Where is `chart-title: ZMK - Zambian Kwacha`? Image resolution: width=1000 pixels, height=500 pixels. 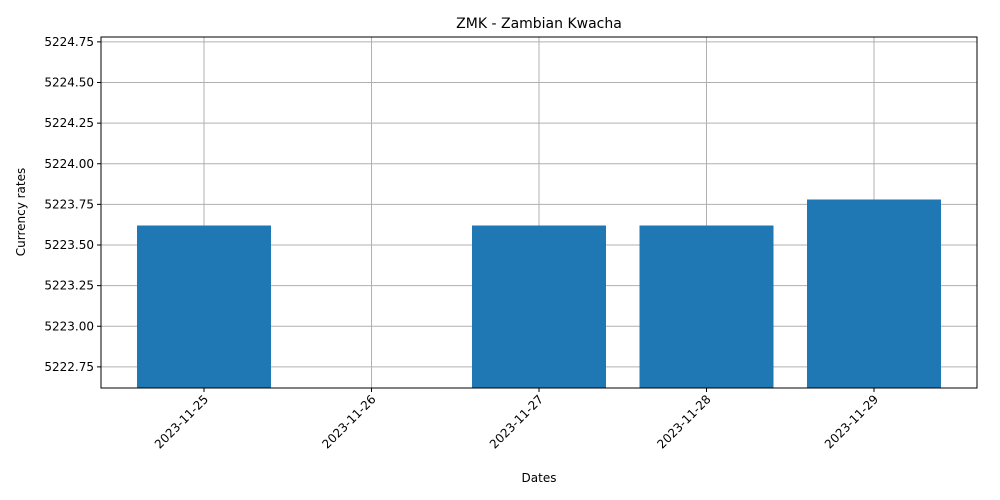
chart-title: ZMK - Zambian Kwacha is located at coordinates (539, 24).